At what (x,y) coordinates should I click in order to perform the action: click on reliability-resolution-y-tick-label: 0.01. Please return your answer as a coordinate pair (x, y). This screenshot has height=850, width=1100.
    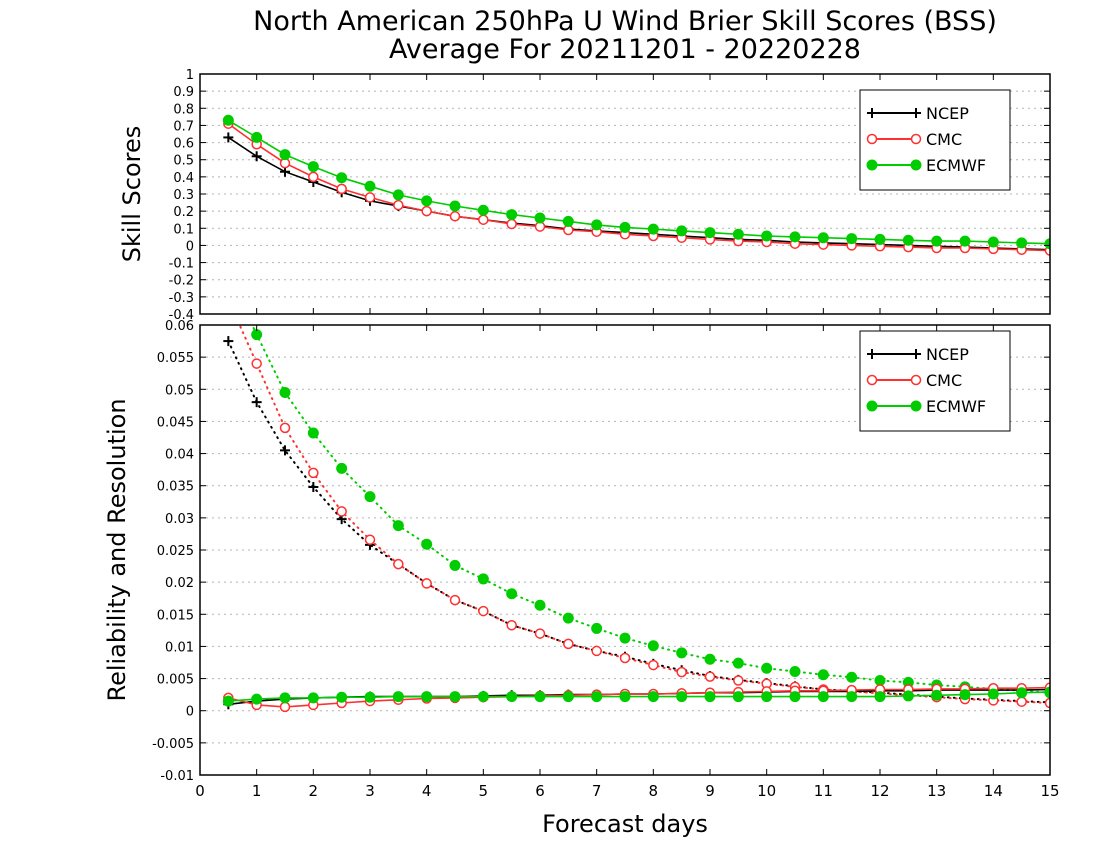
    Looking at the image, I should click on (179, 647).